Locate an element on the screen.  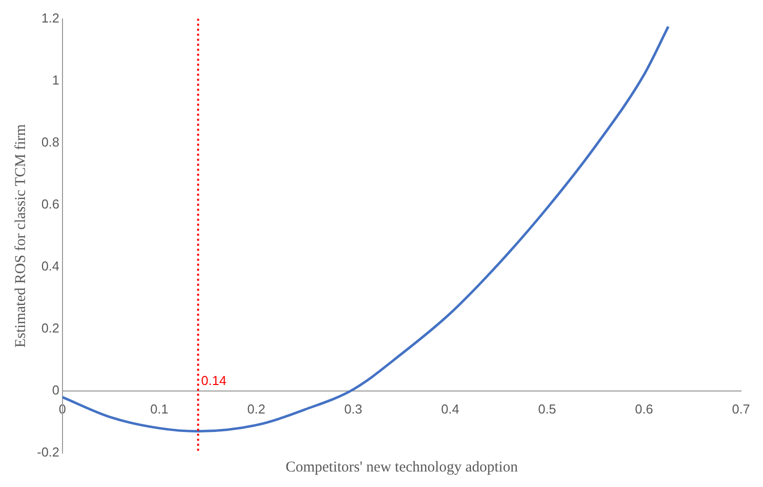
y-tick-label: 0.4 is located at coordinates (50, 266).